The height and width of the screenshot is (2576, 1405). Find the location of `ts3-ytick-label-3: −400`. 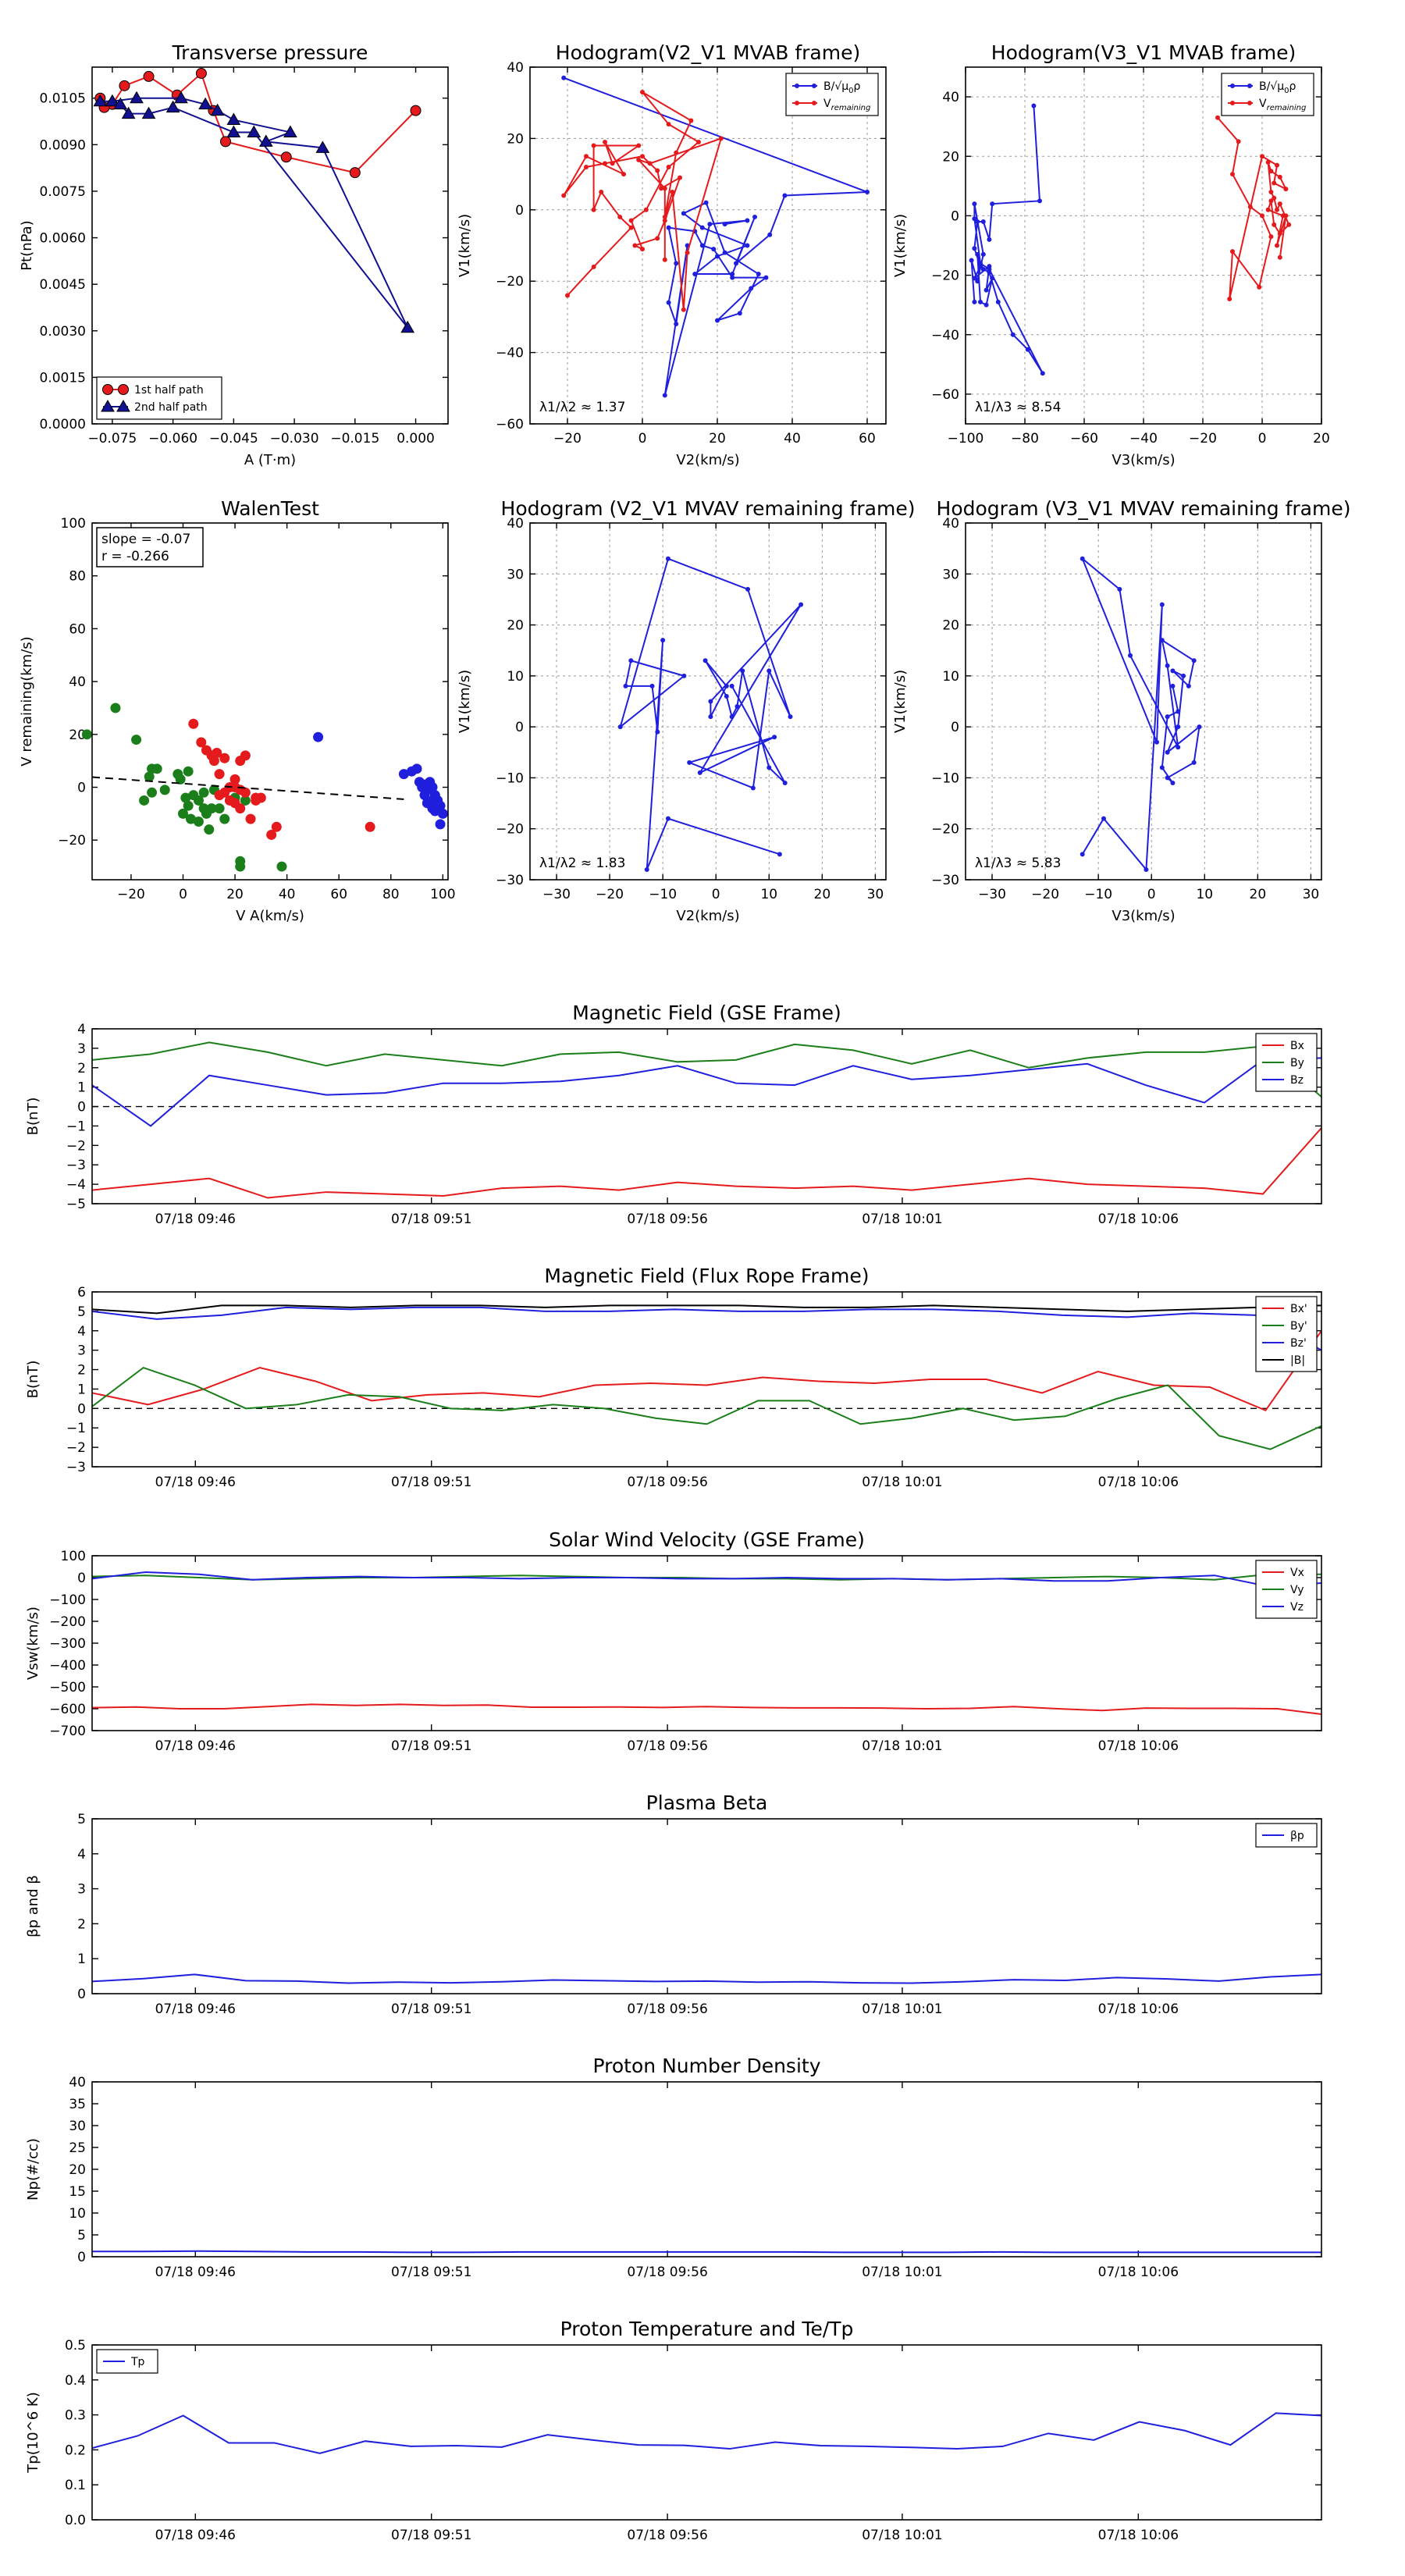

ts3-ytick-label-3: −400 is located at coordinates (68, 1666).